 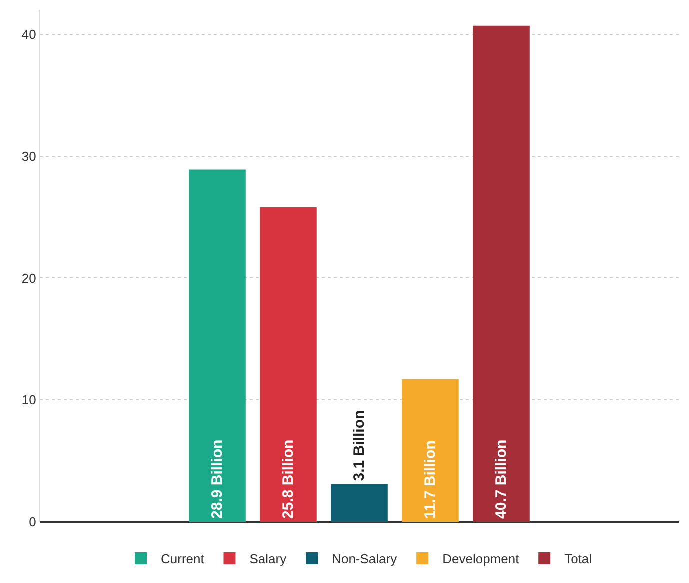 What do you see at coordinates (359, 446) in the screenshot?
I see `data-label: 3.1 Billion` at bounding box center [359, 446].